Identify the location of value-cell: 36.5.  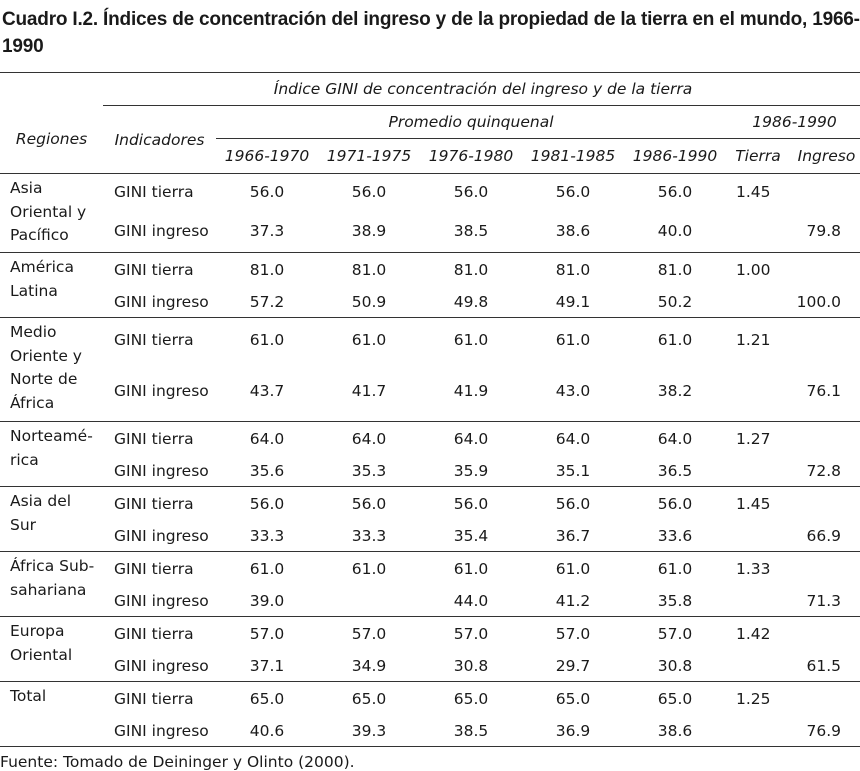
(675, 471).